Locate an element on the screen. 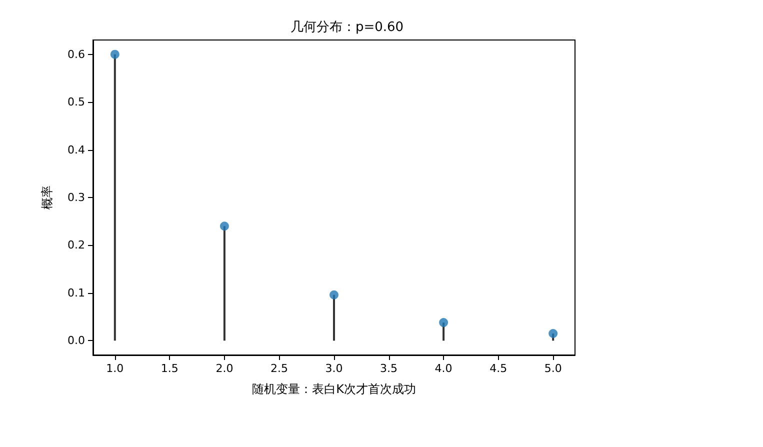  x-tick-label: 3.5 is located at coordinates (389, 368).